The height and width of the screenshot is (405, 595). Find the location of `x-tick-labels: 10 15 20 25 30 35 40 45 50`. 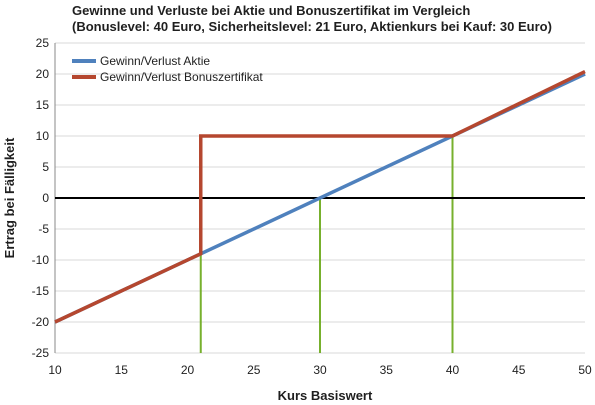

x-tick-labels: 10 15 20 25 30 35 40 45 50 is located at coordinates (320, 370).